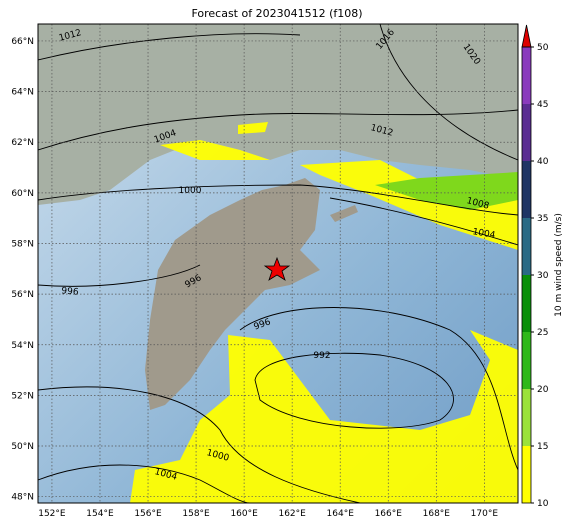 The height and width of the screenshot is (532, 575). I want to click on colorbar-tick-label: 35, so click(542, 219).